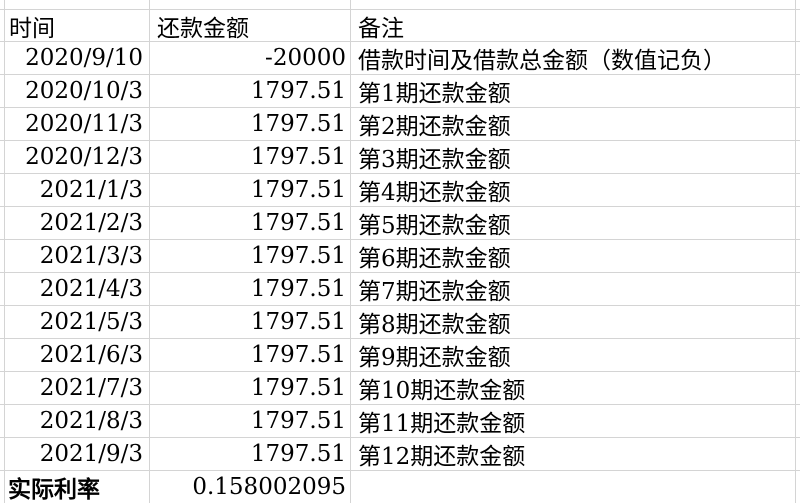  Describe the element at coordinates (77, 223) in the screenshot. I see `cell-date: 2021/2/3` at that location.